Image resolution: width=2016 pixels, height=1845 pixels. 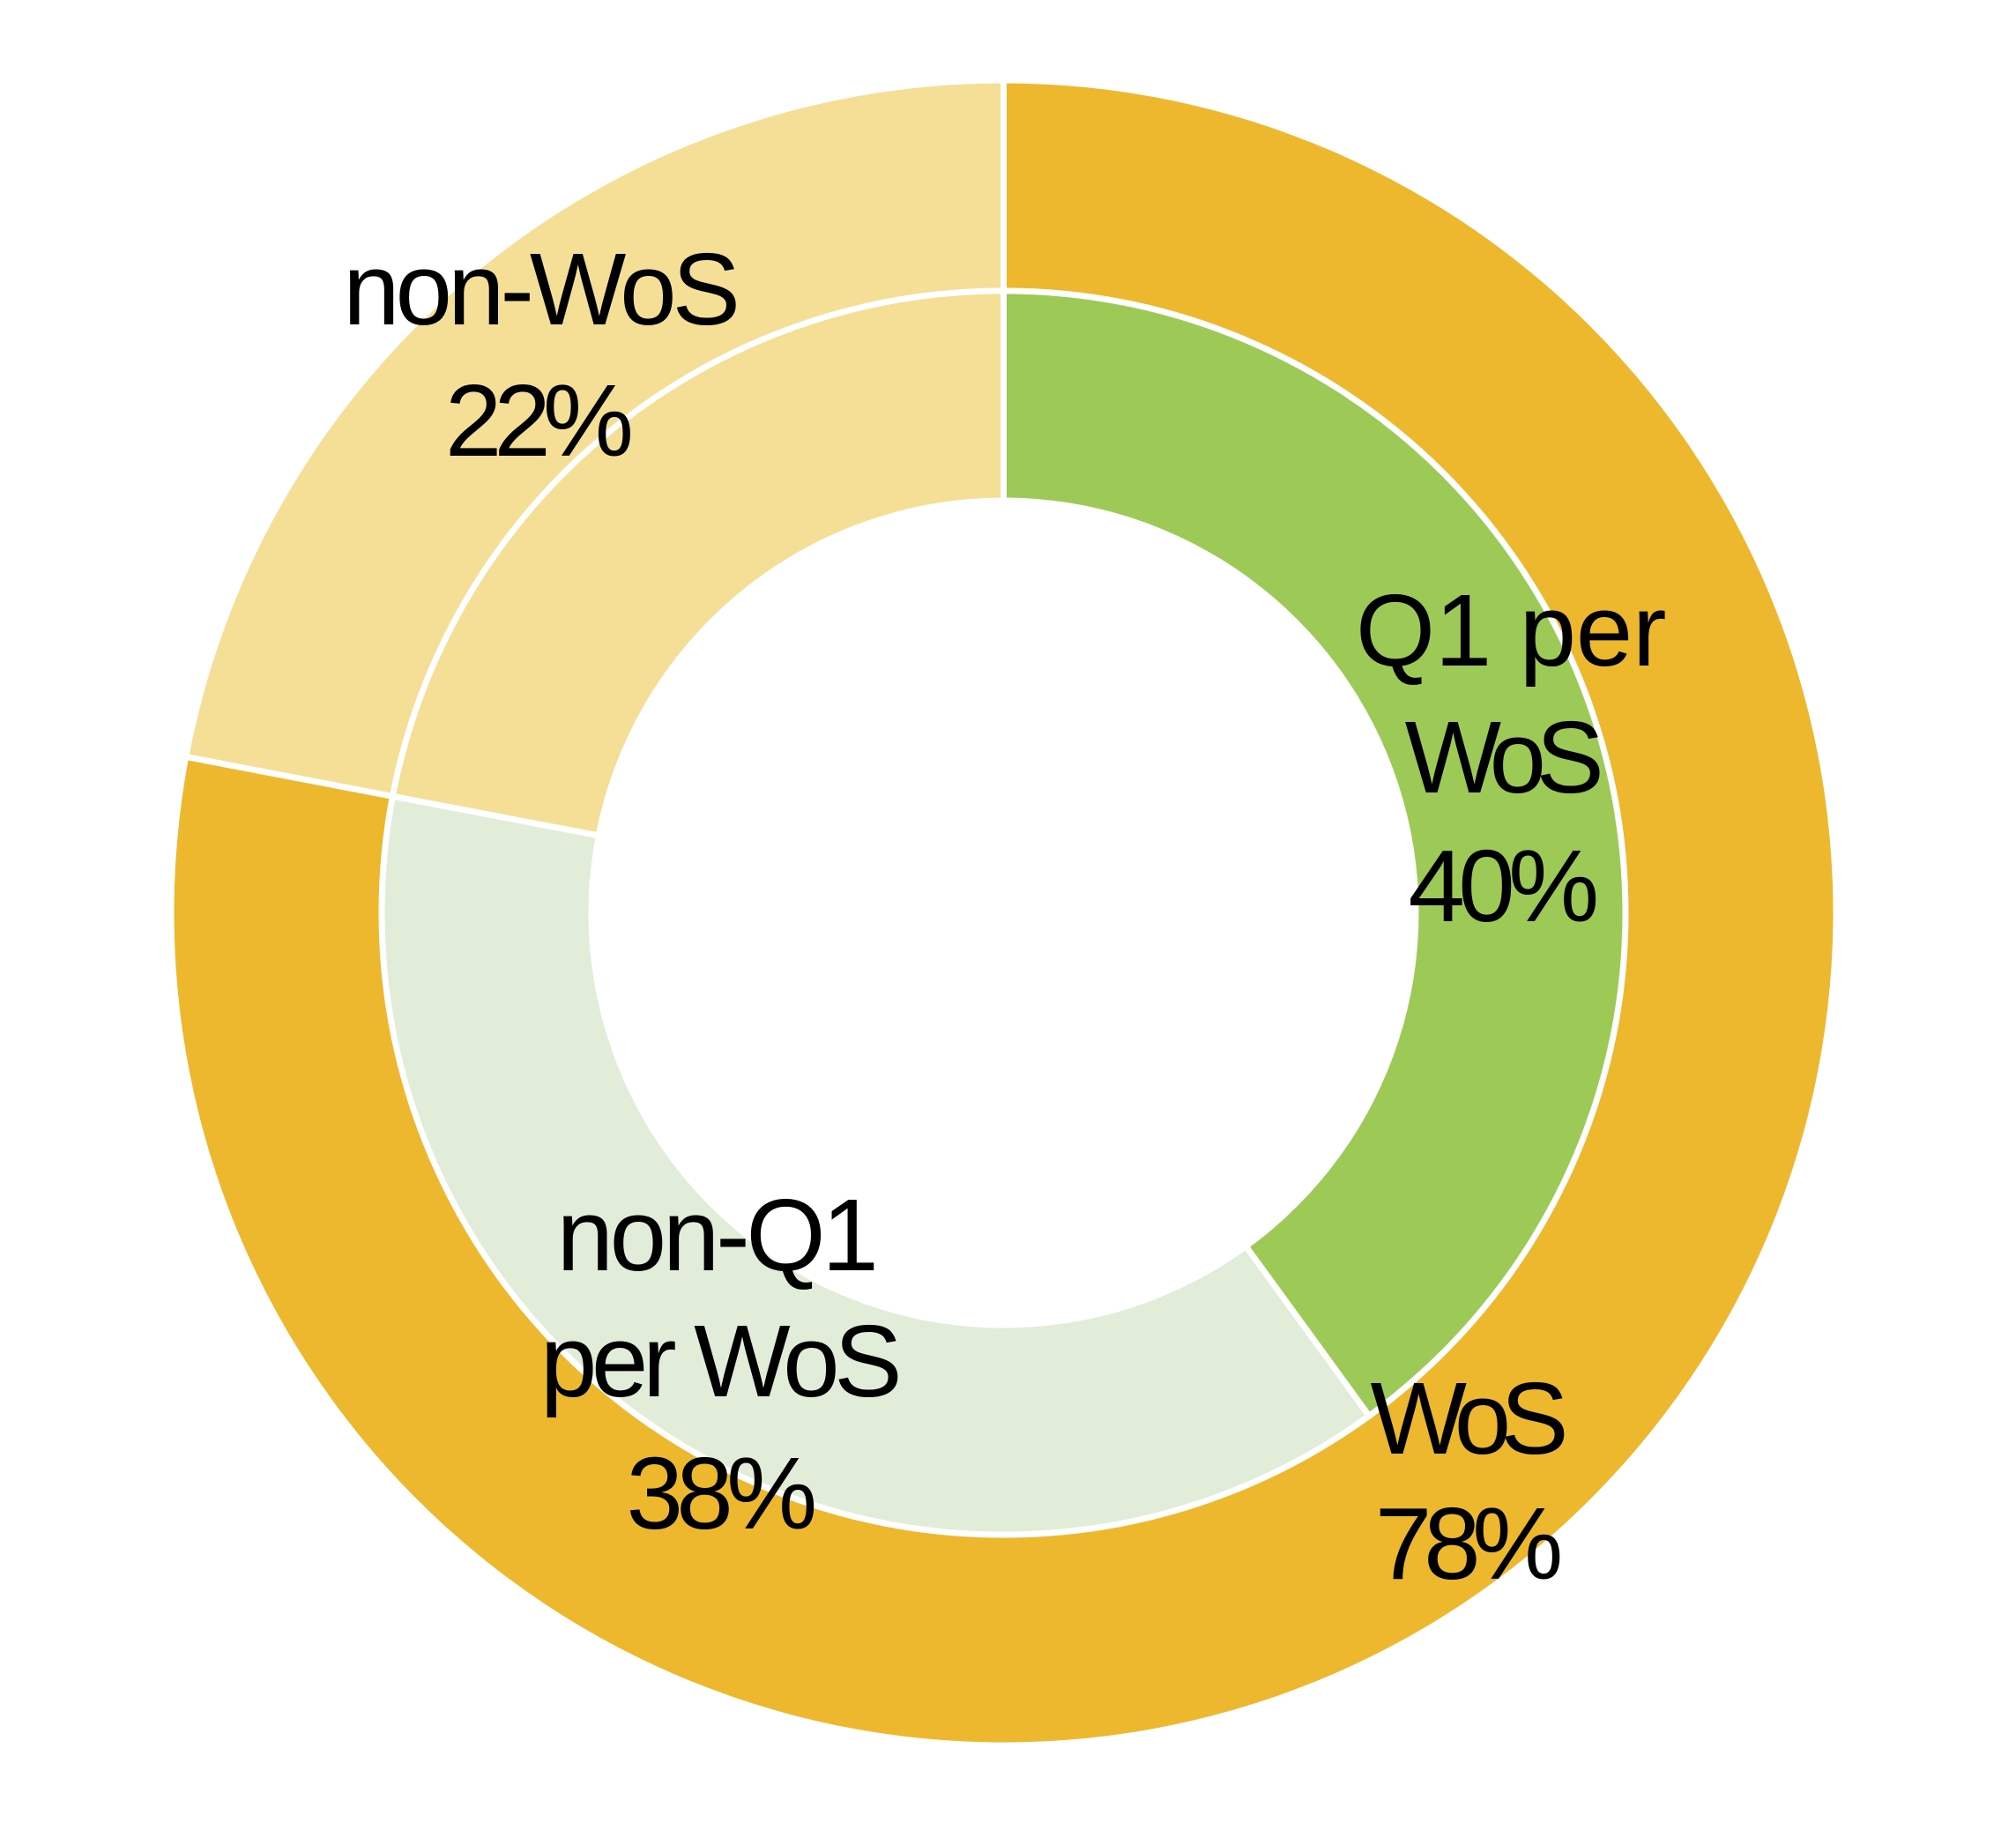 What do you see at coordinates (721, 1493) in the screenshot?
I see `svg-text: 38%` at bounding box center [721, 1493].